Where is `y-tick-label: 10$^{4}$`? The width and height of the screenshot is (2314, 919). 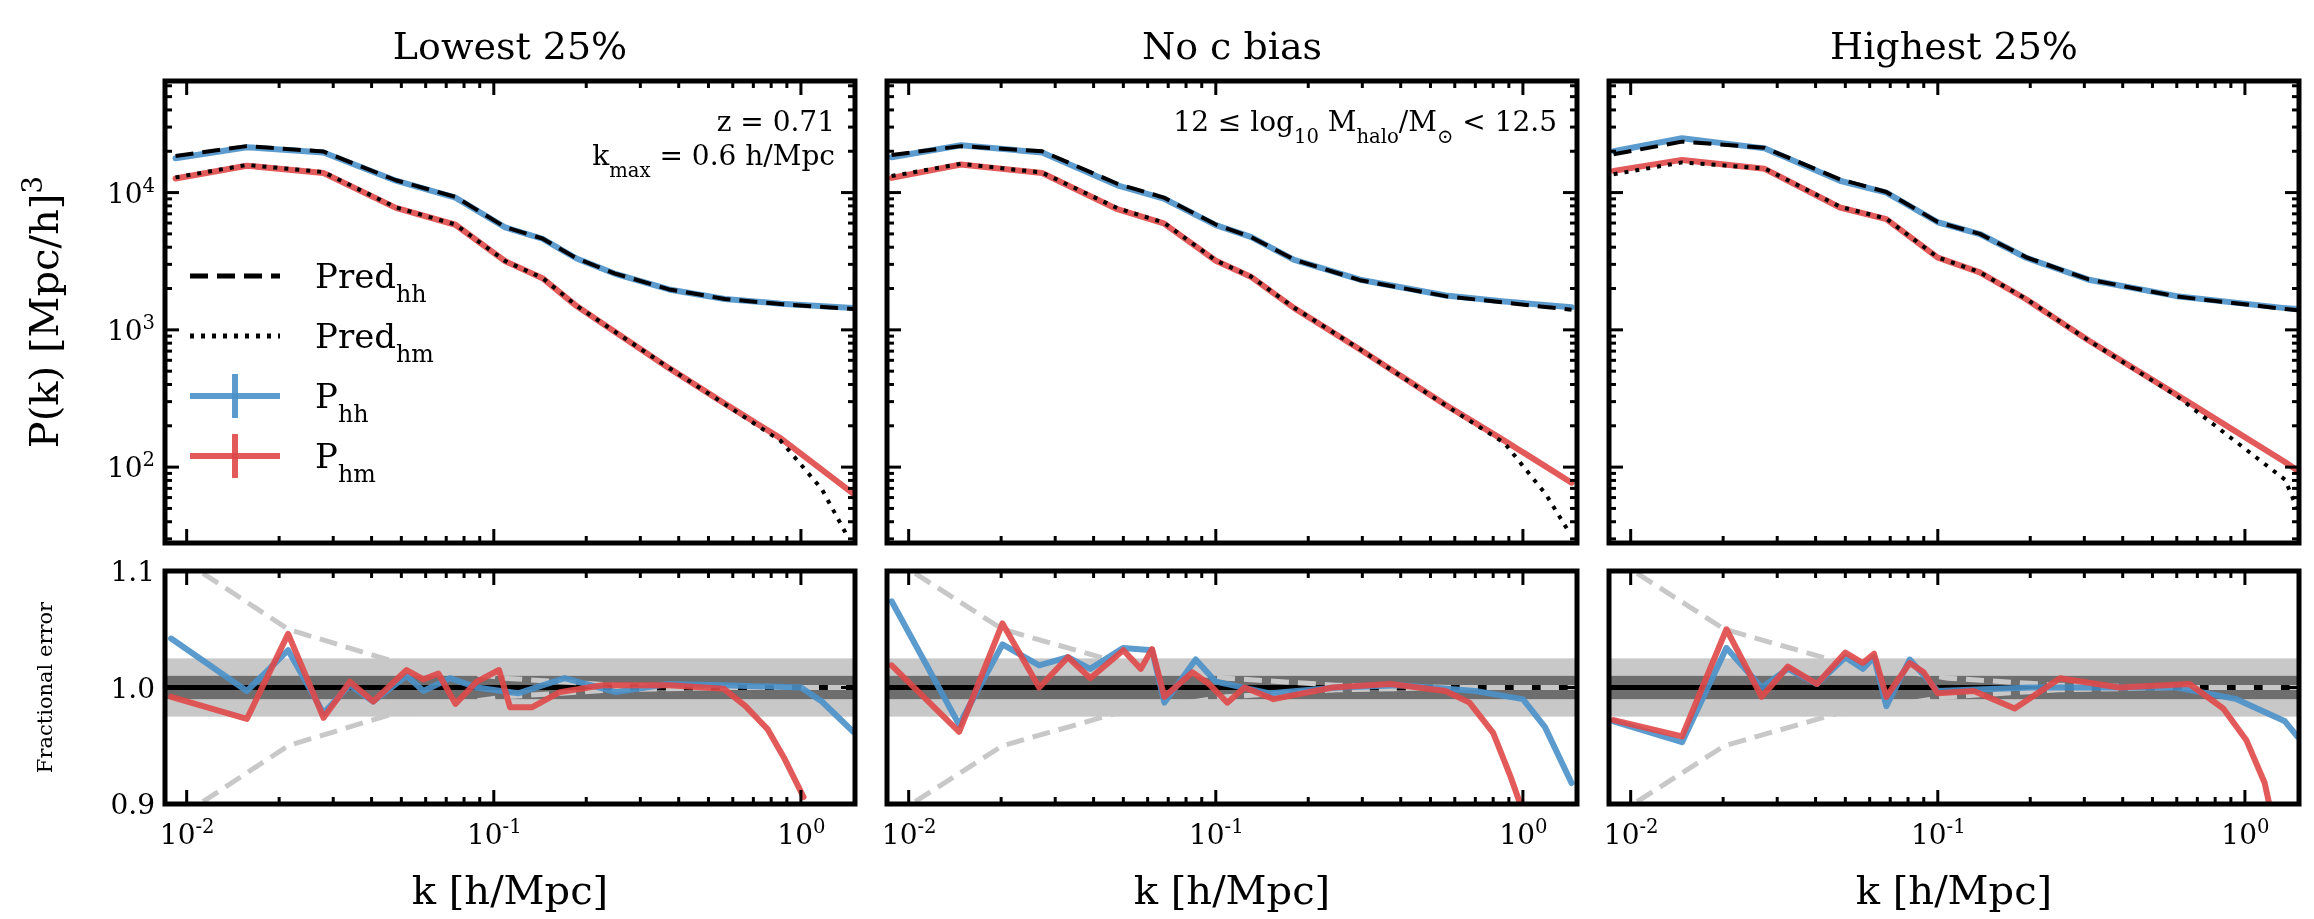 y-tick-label: 10$^{4}$ is located at coordinates (130, 191).